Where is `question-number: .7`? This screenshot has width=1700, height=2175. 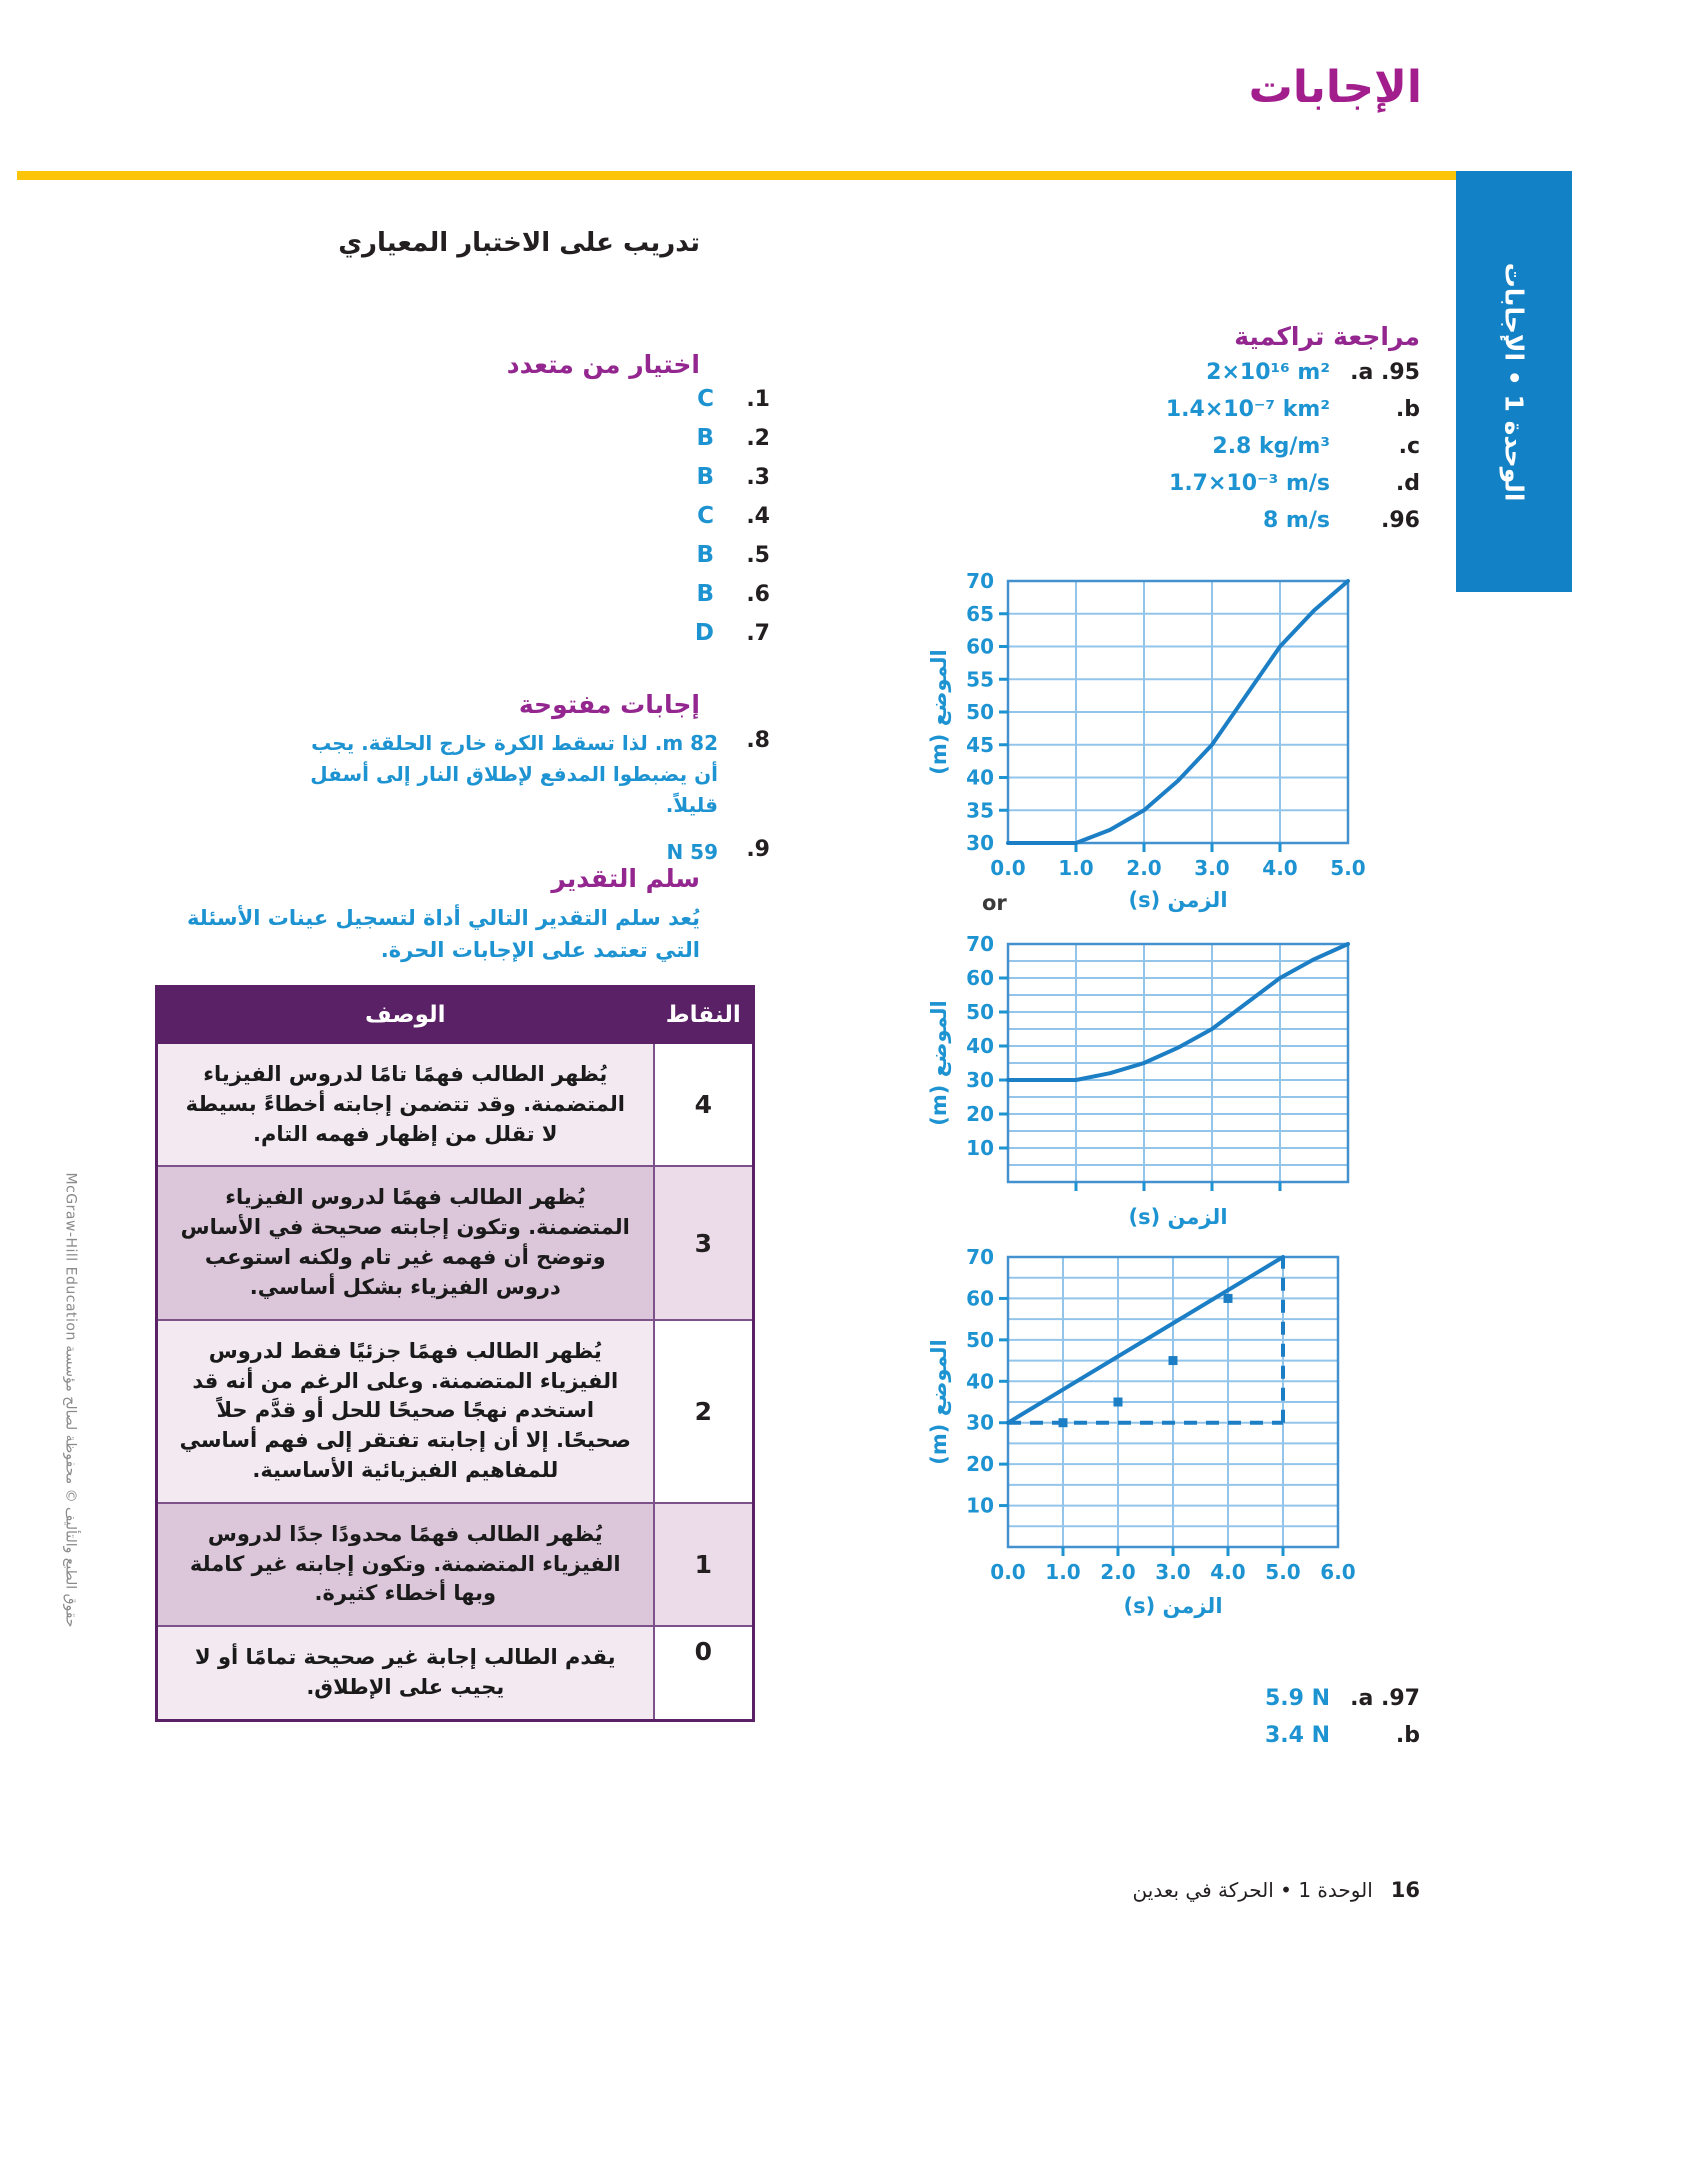
question-number: .7 is located at coordinates (758, 633).